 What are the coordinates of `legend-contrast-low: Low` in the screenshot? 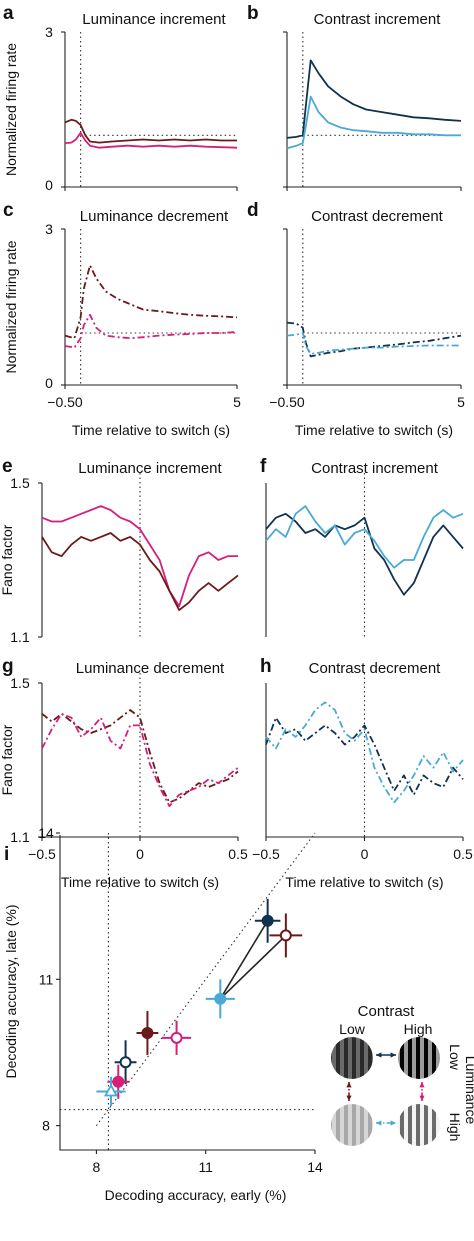 It's located at (352, 1029).